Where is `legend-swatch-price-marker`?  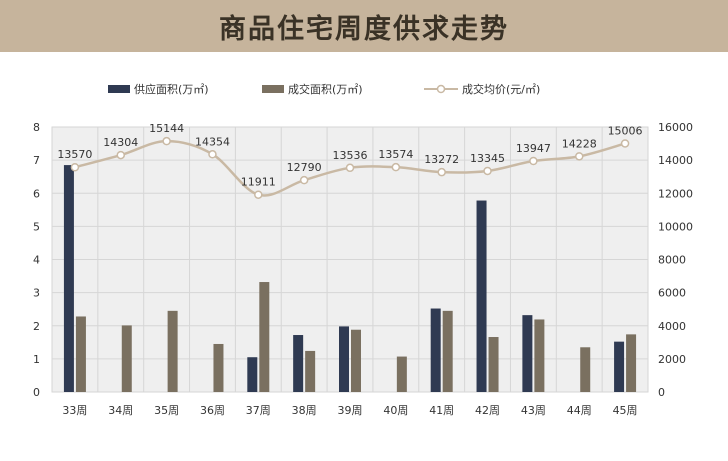
legend-swatch-price-marker is located at coordinates (441, 89).